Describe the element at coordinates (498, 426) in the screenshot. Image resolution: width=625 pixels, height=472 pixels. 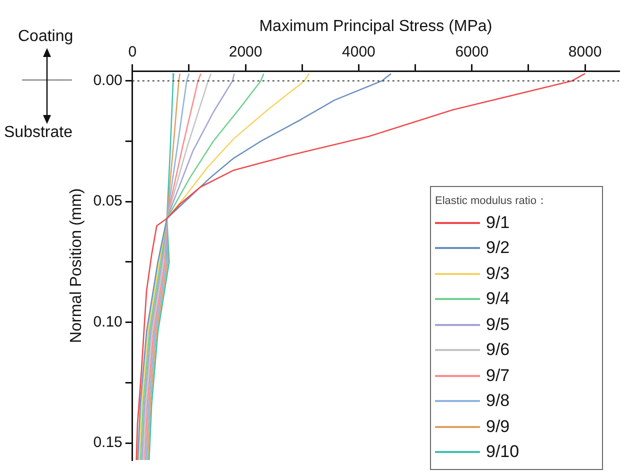
I see `legend-label: 9/9` at that location.